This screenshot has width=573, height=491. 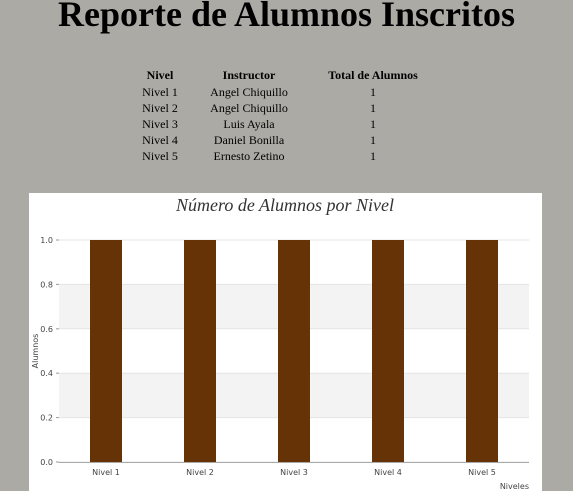 I want to click on table-row: Nivel 1 Angel Chiquillo 1, so click(x=284, y=92).